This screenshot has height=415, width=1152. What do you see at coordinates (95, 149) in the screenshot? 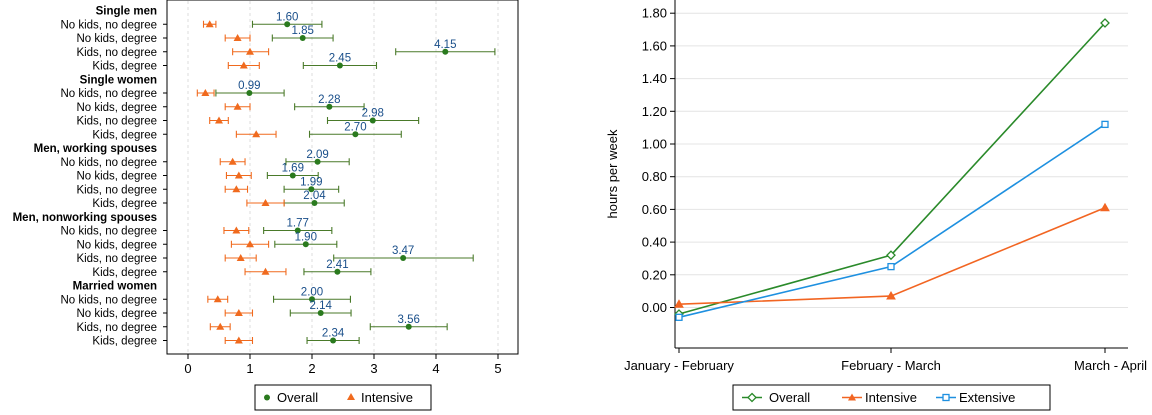
I see `group-label: Men, working spouses` at bounding box center [95, 149].